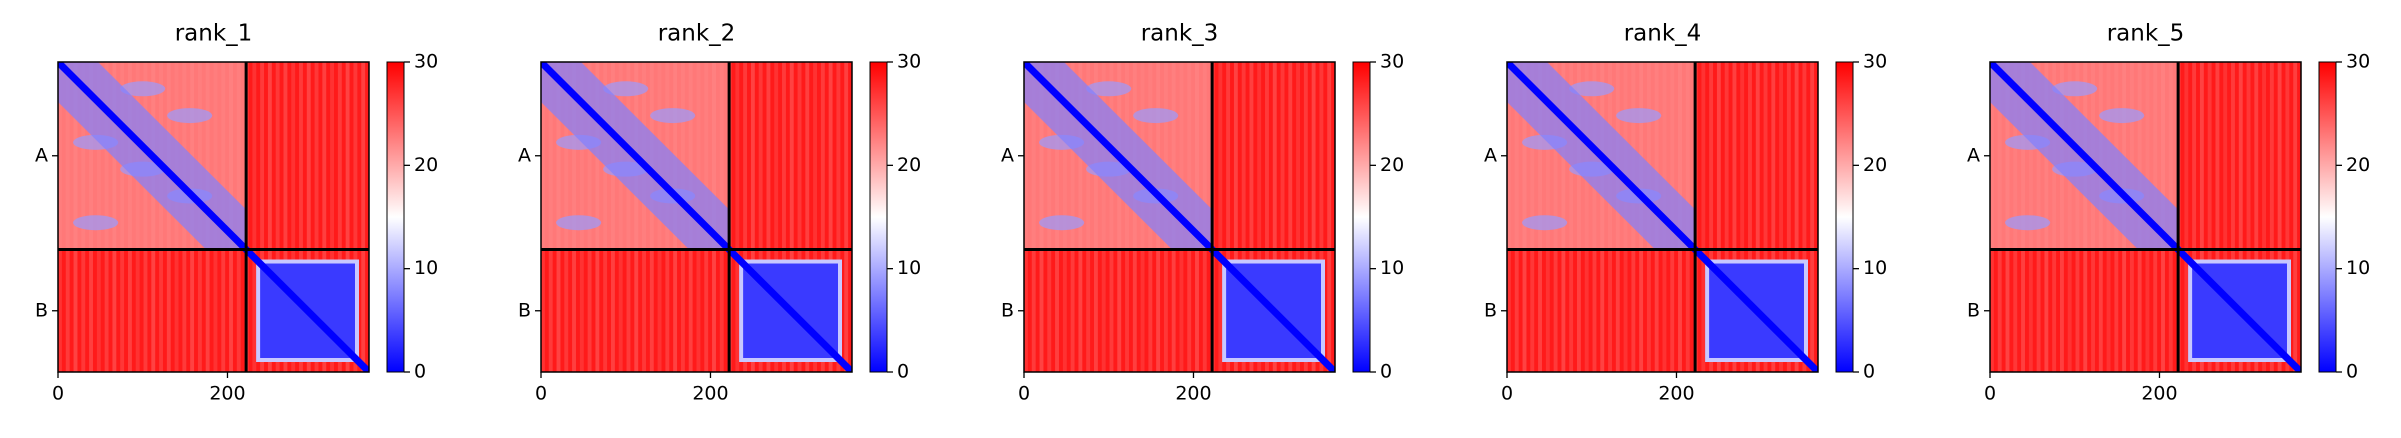 Image resolution: width=2401 pixels, height=438 pixels. I want to click on panel-title: rank_2, so click(697, 34).